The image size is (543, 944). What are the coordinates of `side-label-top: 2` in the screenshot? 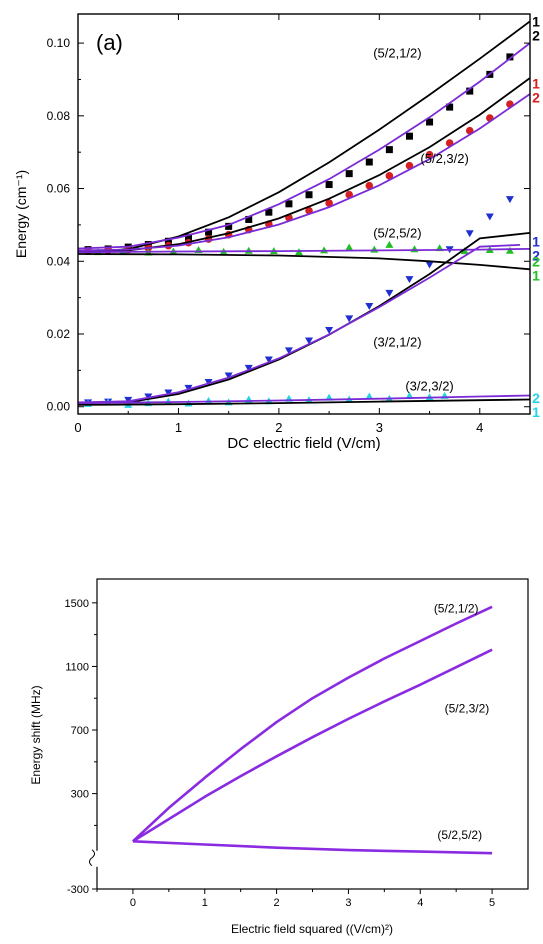 It's located at (536, 398).